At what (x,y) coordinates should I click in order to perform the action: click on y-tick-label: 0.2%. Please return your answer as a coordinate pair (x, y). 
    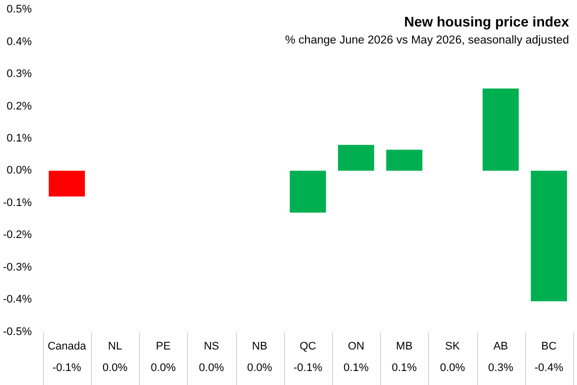
    Looking at the image, I should click on (19, 106).